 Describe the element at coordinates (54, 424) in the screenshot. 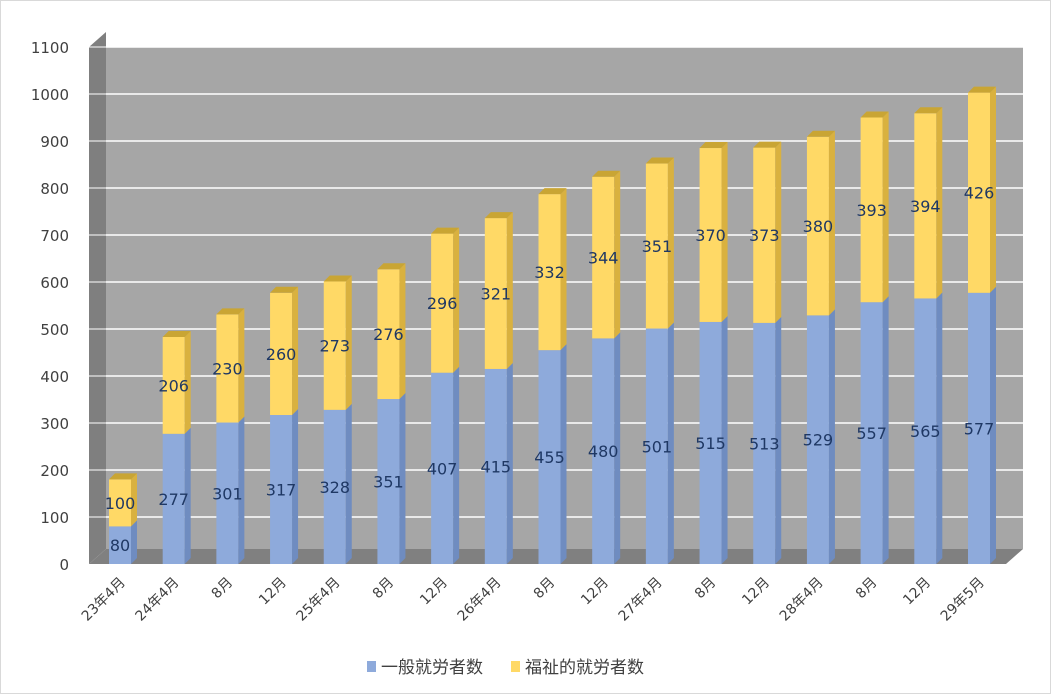

I see `y-tick-label: 300` at that location.